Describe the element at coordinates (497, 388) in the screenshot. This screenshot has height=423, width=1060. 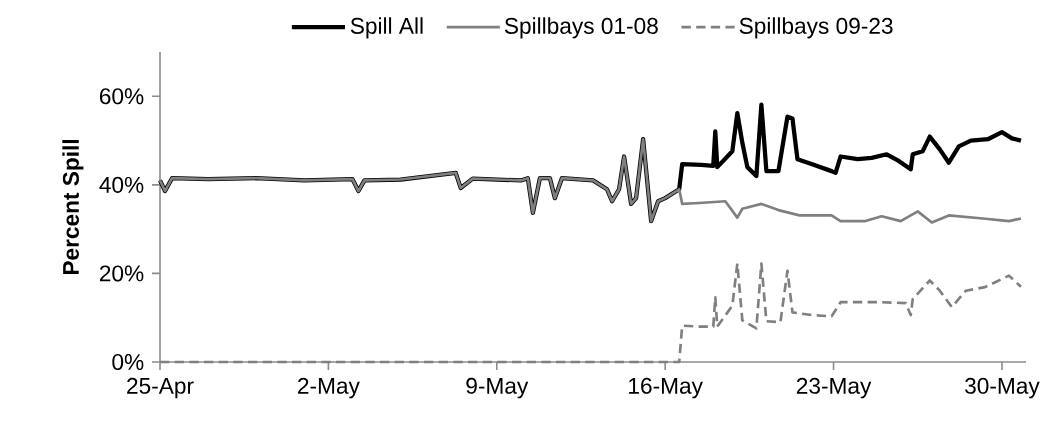
I see `x-tick-label: 9-May` at that location.